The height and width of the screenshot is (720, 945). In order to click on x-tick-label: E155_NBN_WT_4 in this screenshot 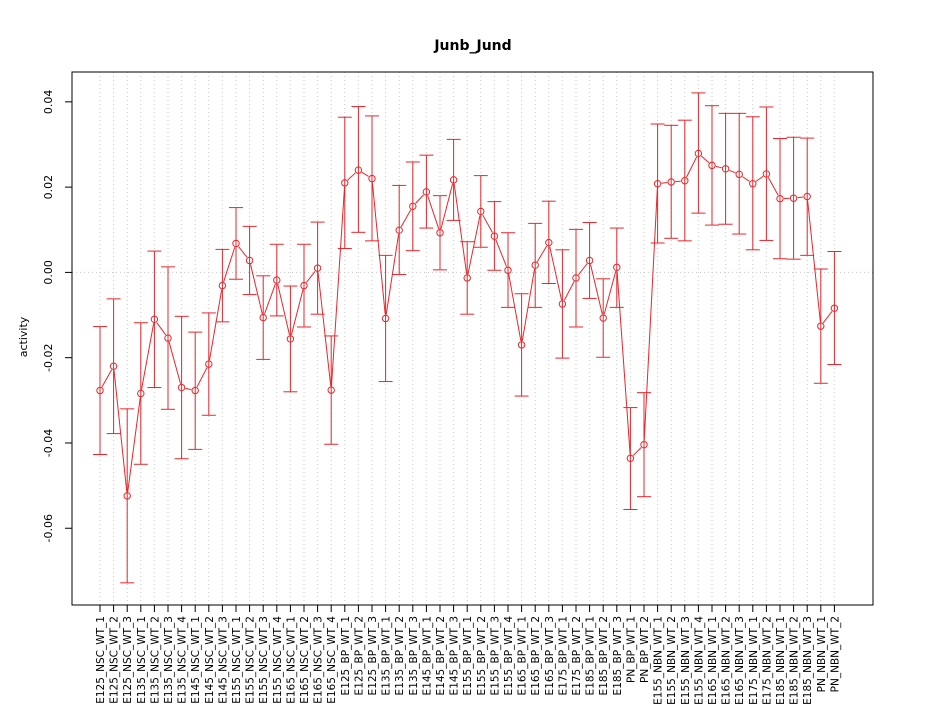, I will do `click(699, 660)`.